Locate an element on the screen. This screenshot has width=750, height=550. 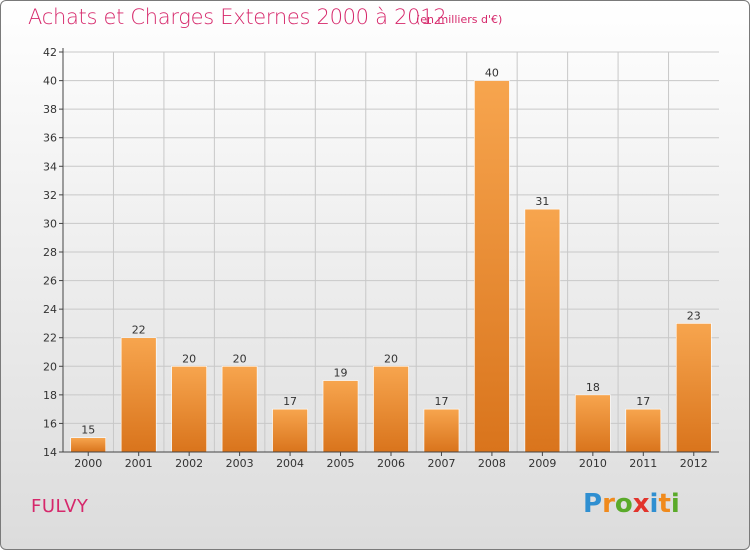
y-tick-label: 26 is located at coordinates (50, 281).